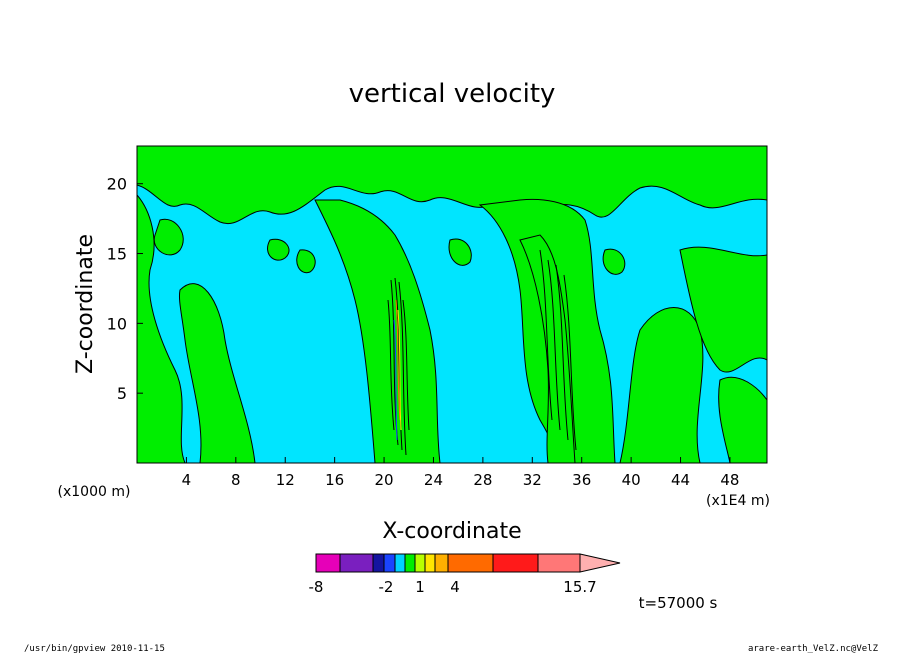 Image resolution: width=904 pixels, height=654 pixels. I want to click on y-tick-label-15: 15, so click(117, 254).